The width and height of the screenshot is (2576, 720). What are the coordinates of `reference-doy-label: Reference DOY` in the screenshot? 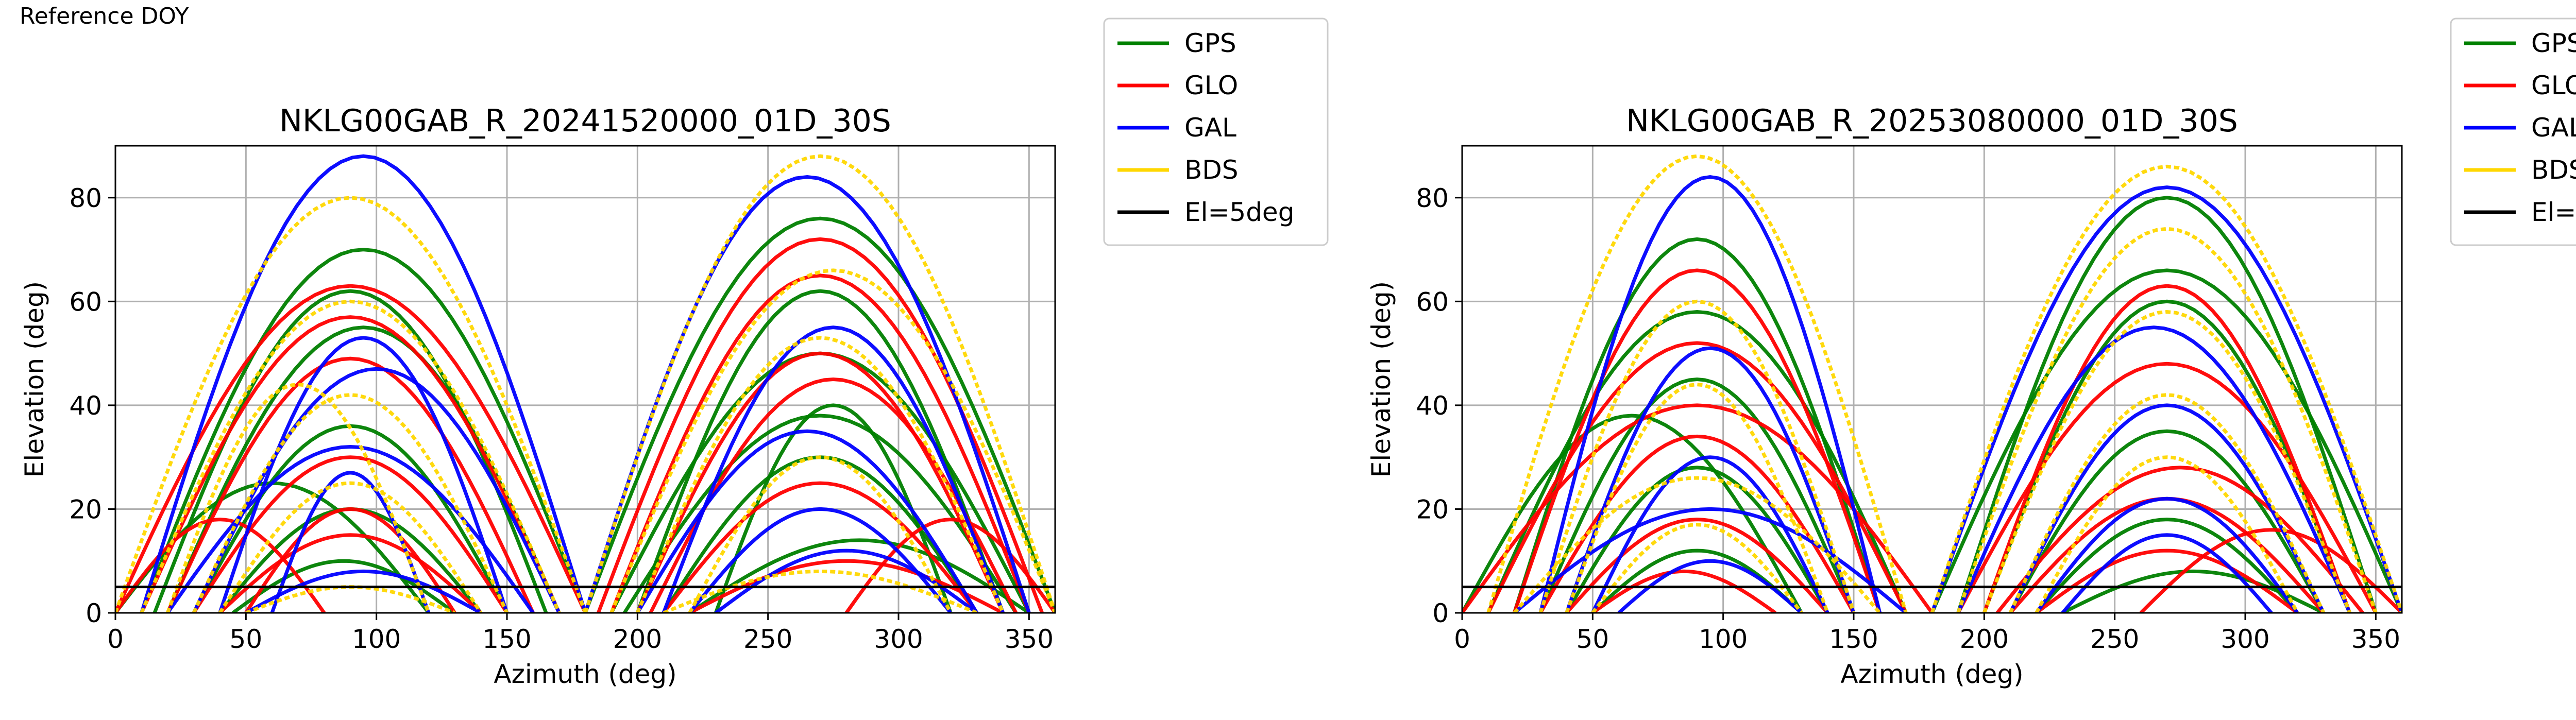 It's located at (104, 16).